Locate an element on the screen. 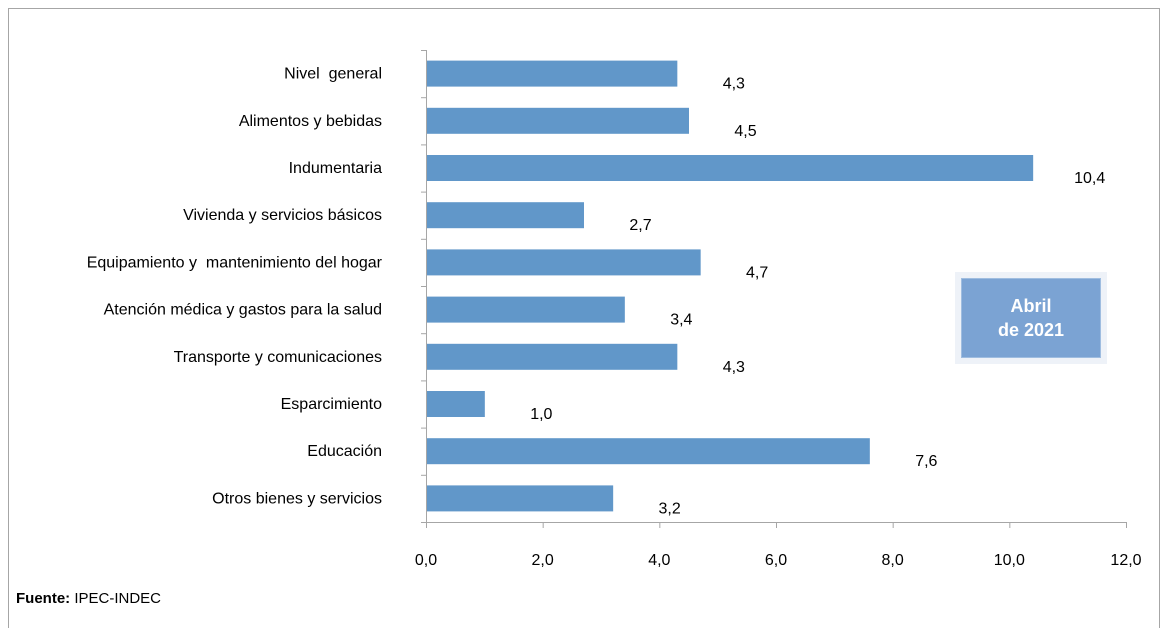  category-label: Indumentaria is located at coordinates (335, 168).